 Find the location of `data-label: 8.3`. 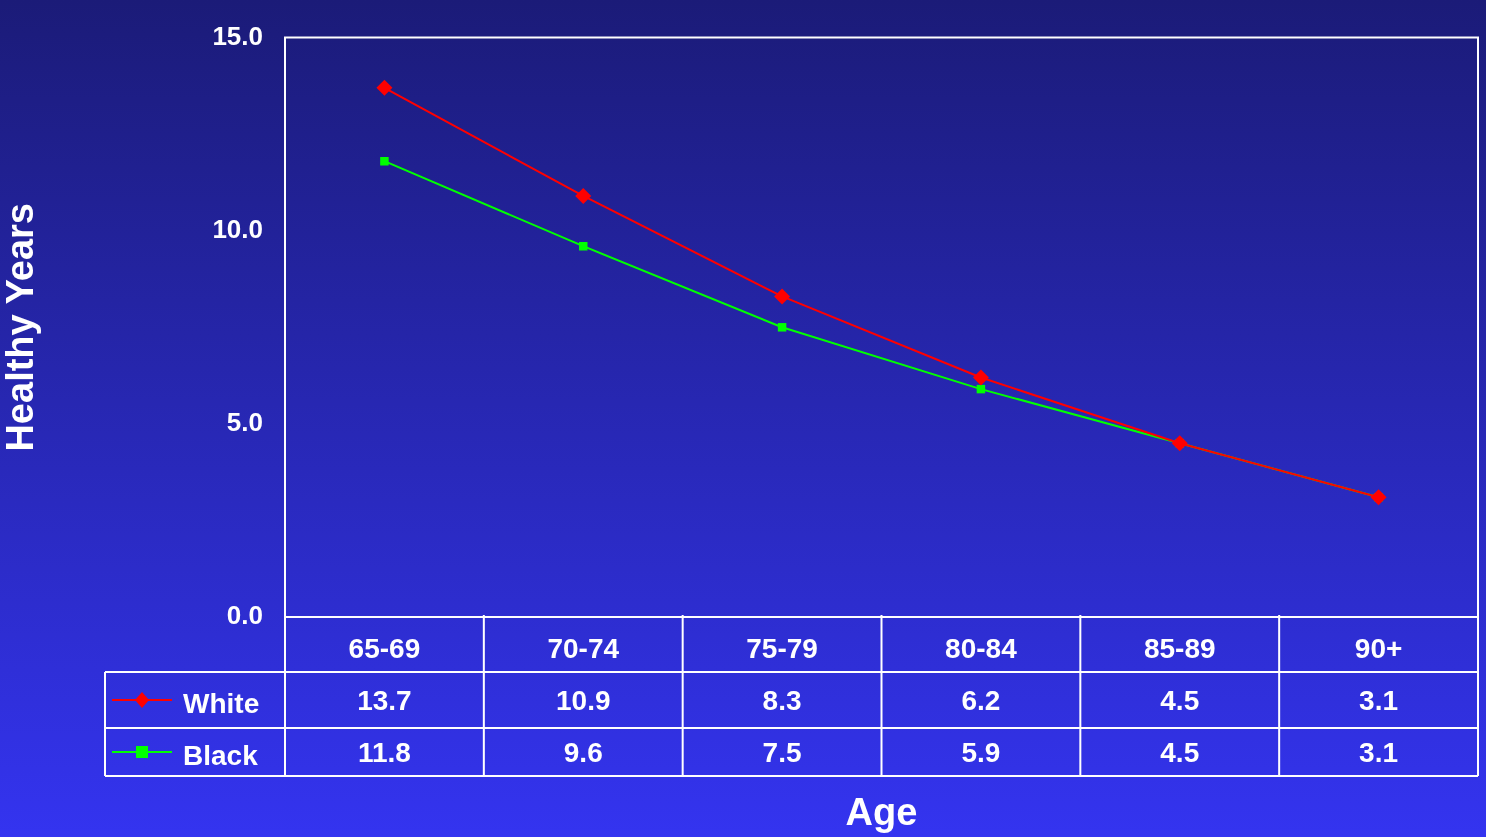

data-label: 8.3 is located at coordinates (782, 700).